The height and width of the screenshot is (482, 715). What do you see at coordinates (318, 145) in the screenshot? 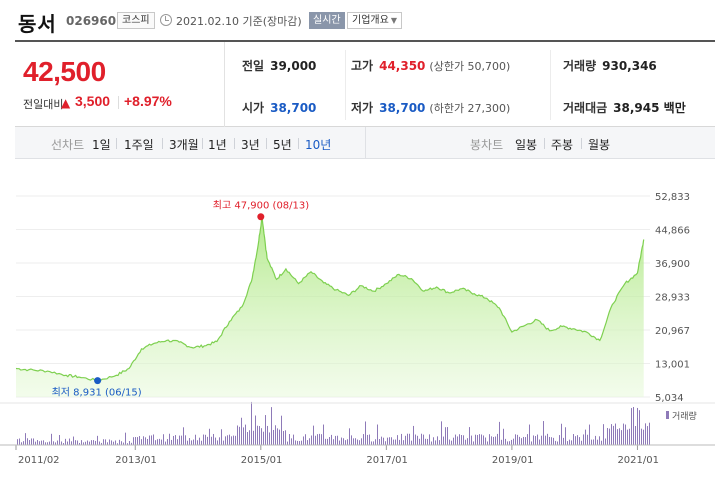
I see `tab-10year: 10년` at bounding box center [318, 145].